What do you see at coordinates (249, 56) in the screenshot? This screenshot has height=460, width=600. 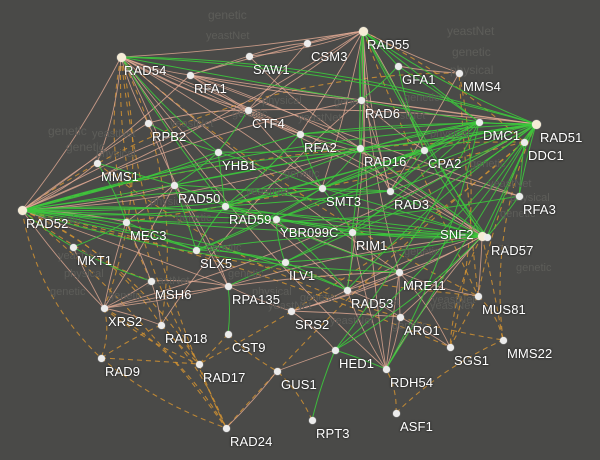 I see `node-saw1` at bounding box center [249, 56].